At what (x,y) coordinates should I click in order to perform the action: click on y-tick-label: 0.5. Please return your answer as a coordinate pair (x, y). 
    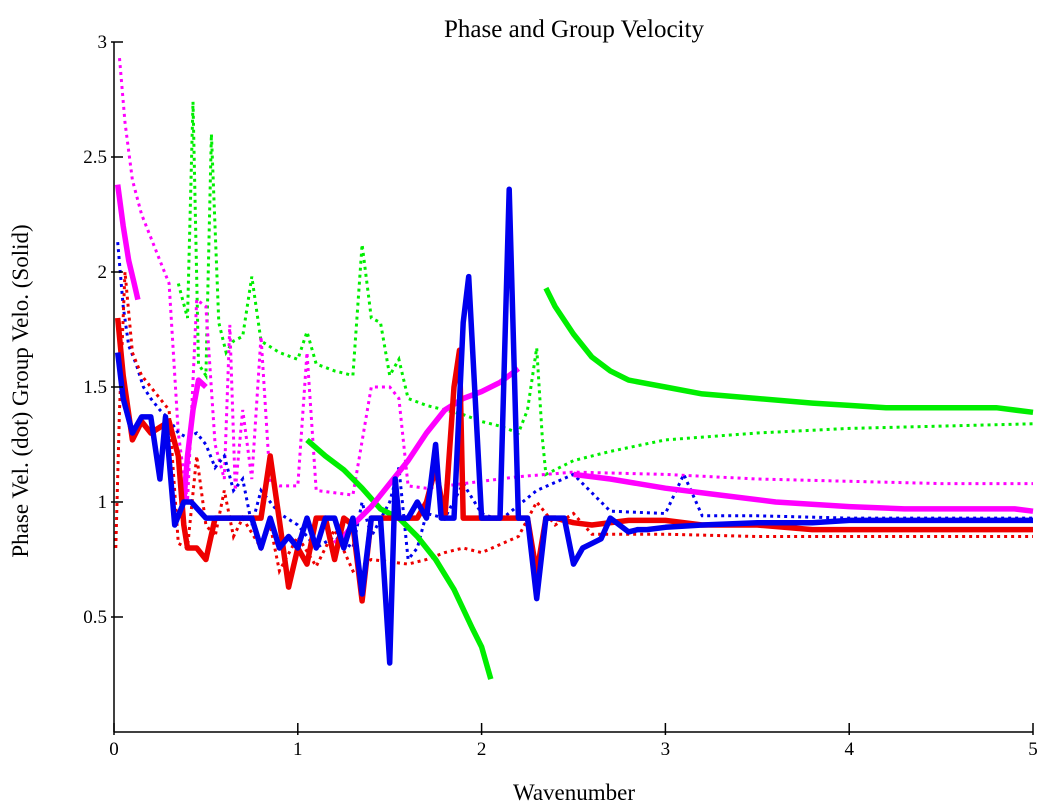
    Looking at the image, I should click on (95, 617).